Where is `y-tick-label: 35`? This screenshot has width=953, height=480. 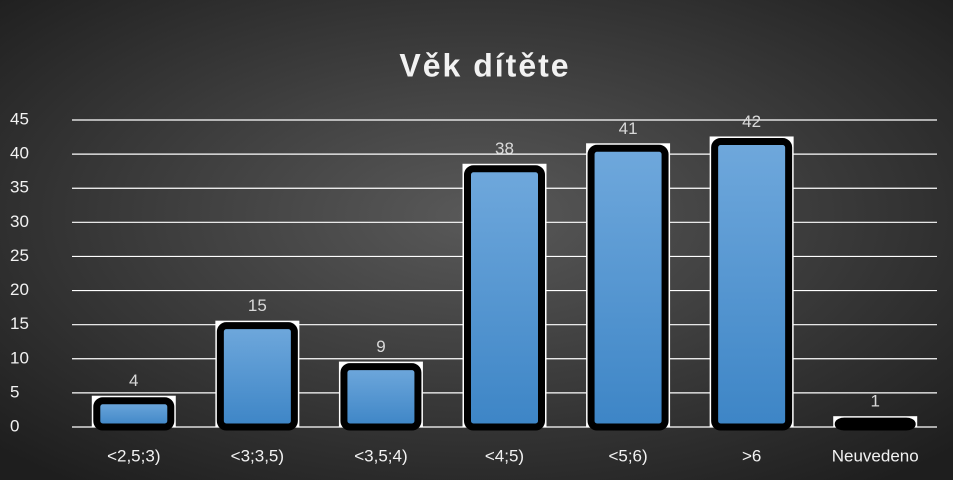 y-tick-label: 35 is located at coordinates (19, 187).